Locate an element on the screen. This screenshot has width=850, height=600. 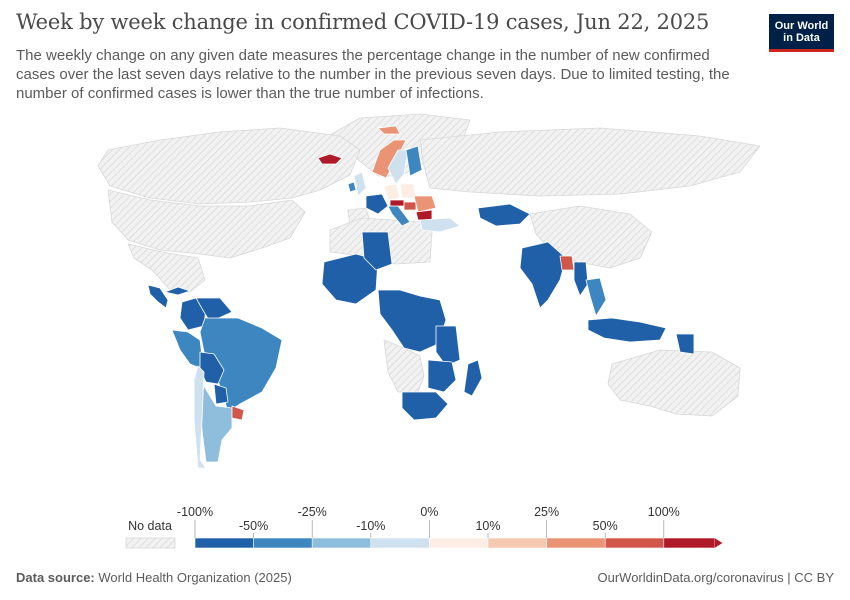
region-venezuela: Venezuela is located at coordinates (214, 310).